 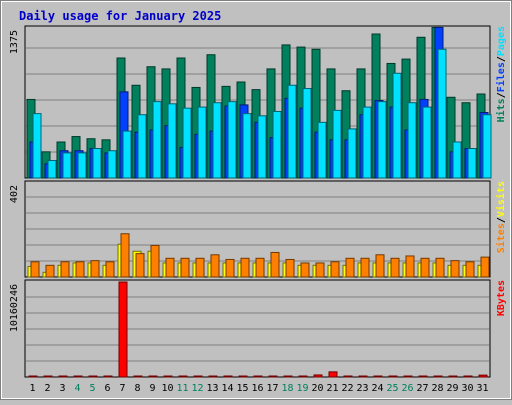 I want to click on x-tick-label-day-16: 16, so click(x=257, y=388).